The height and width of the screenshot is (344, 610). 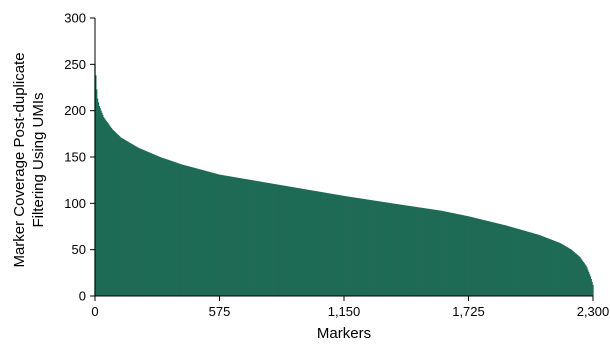 What do you see at coordinates (593, 311) in the screenshot?
I see `x-tick-label: 2,300` at bounding box center [593, 311].